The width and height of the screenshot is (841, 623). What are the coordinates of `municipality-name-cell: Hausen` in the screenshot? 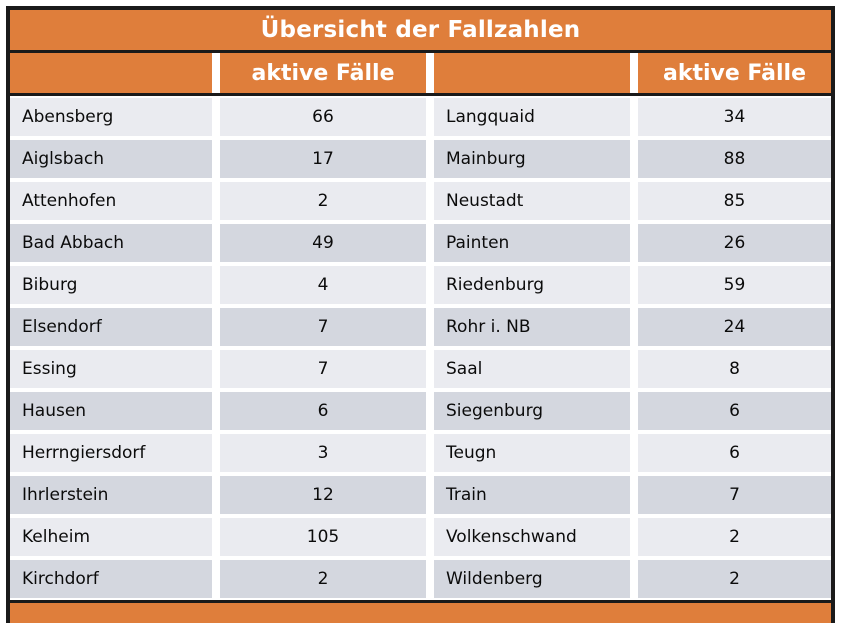 It's located at (111, 411).